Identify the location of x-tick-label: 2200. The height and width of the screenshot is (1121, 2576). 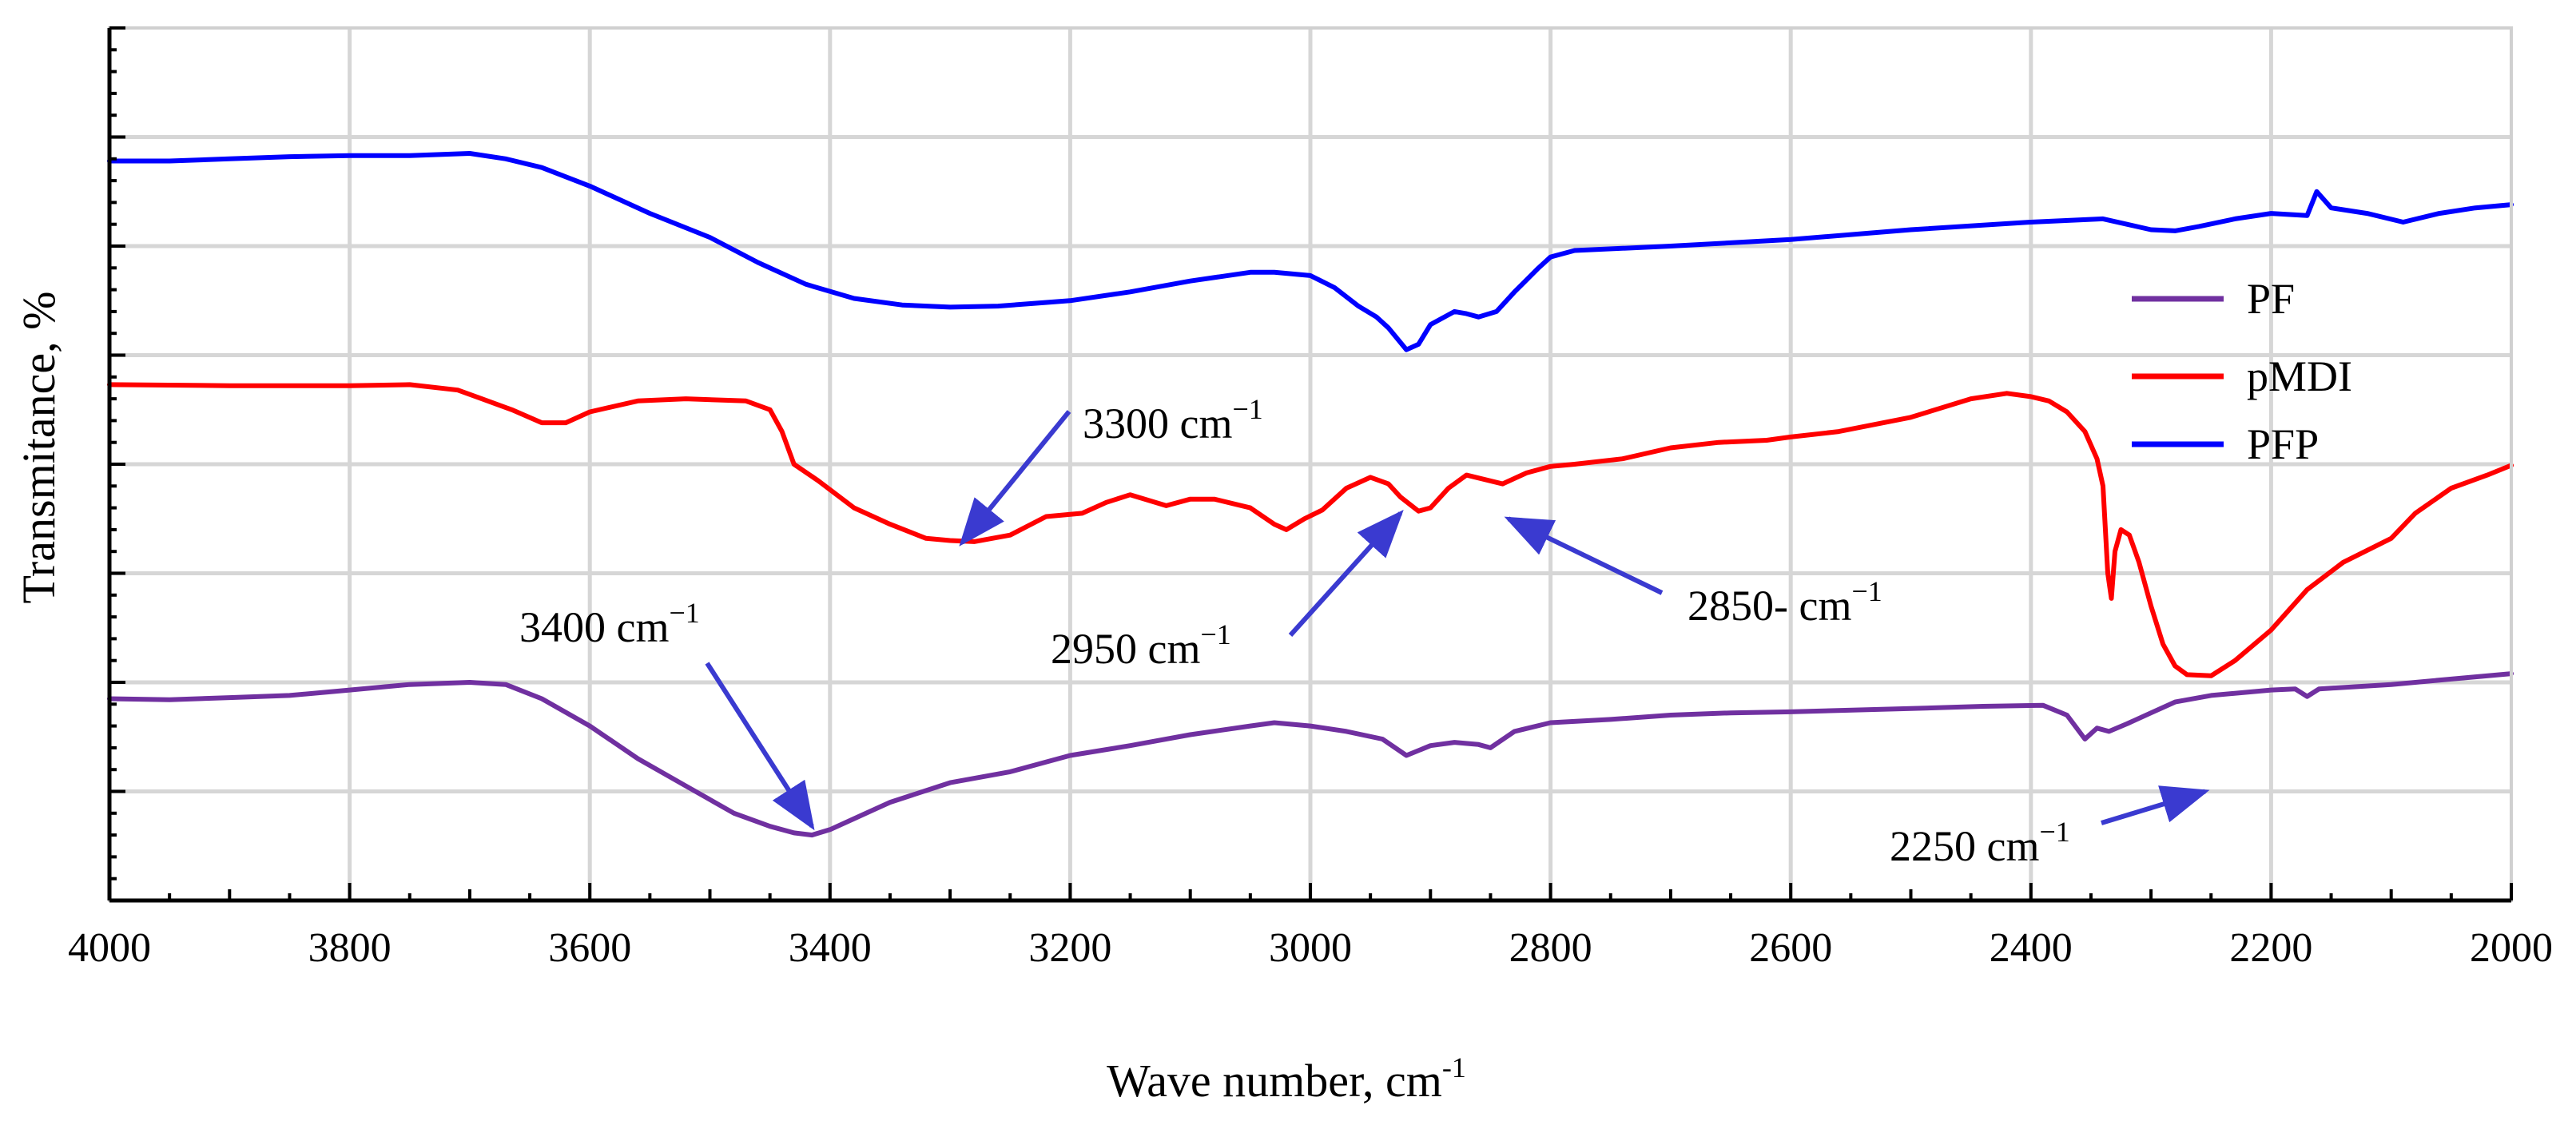
(2270, 948).